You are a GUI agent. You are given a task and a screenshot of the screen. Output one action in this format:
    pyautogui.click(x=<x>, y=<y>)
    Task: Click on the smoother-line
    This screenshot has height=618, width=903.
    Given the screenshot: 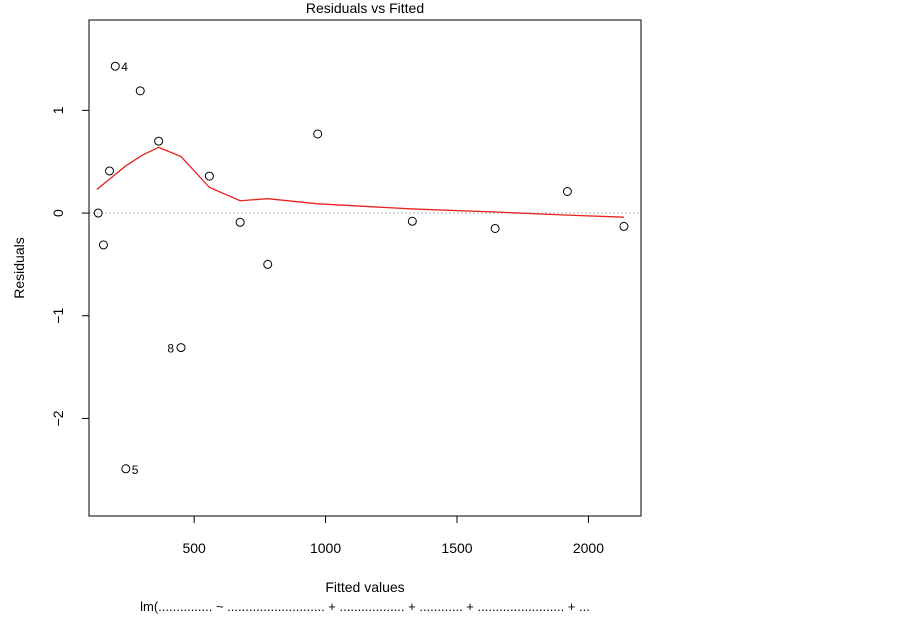 What is the action you would take?
    pyautogui.click(x=360, y=182)
    